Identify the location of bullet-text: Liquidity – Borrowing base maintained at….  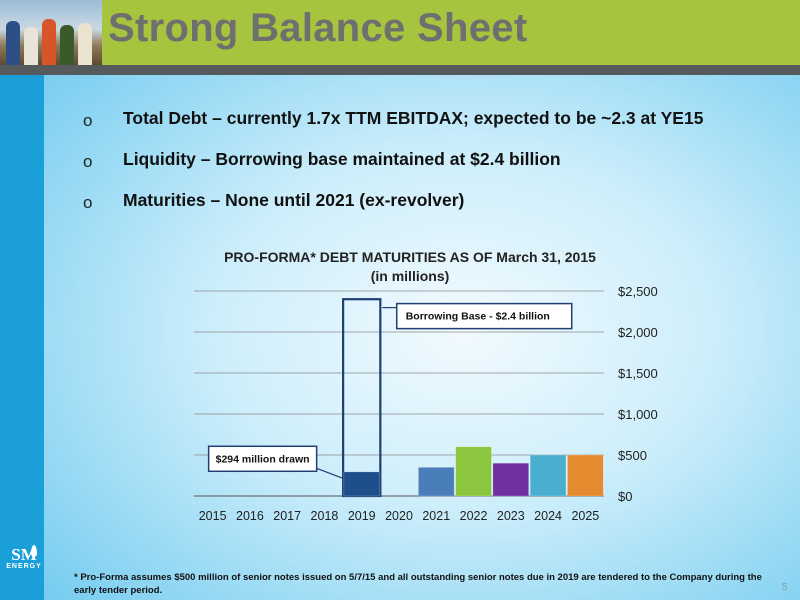
(342, 159).